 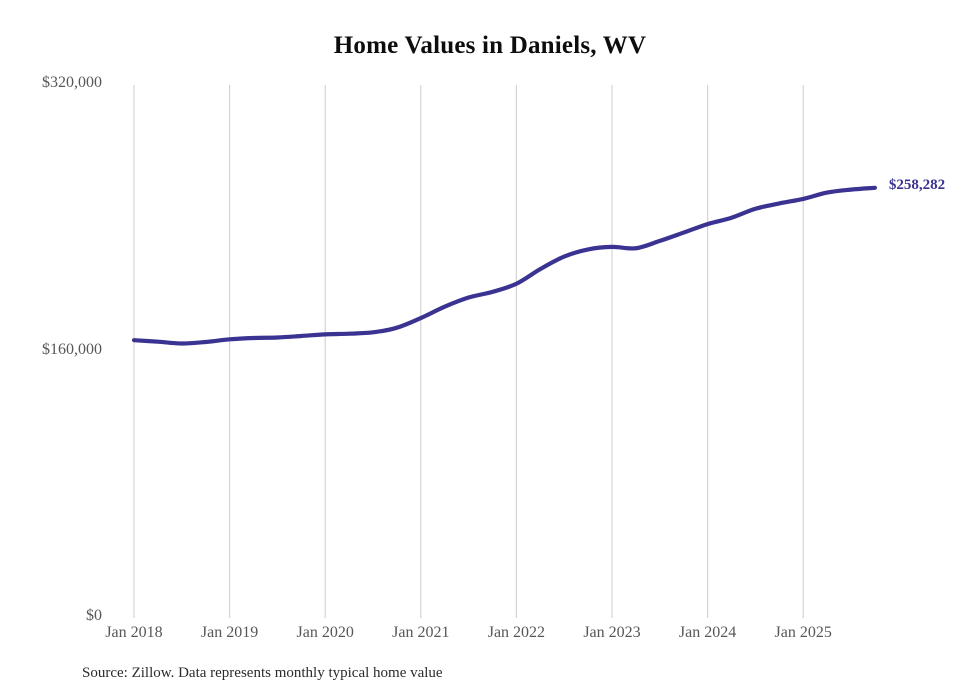 I want to click on x-axis-tick-label: Jan 2025, so click(x=803, y=632).